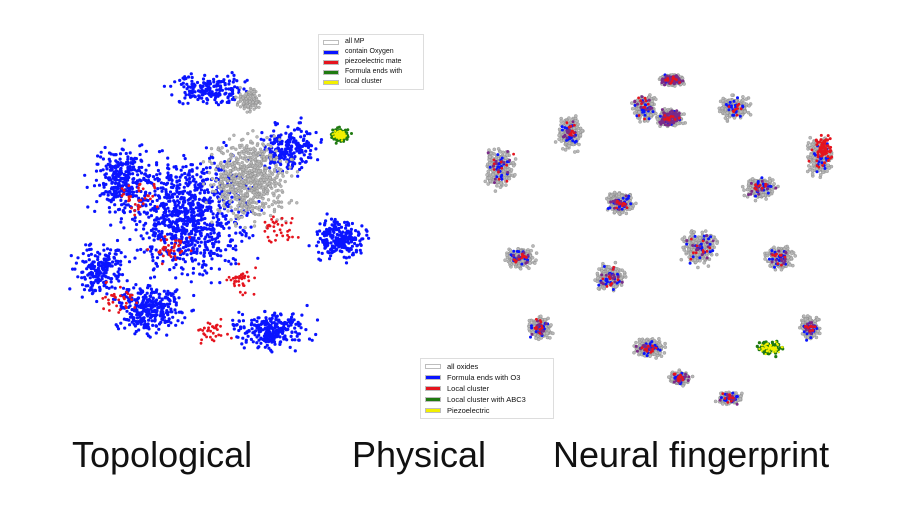  I want to click on grey-island, so click(760, 189).